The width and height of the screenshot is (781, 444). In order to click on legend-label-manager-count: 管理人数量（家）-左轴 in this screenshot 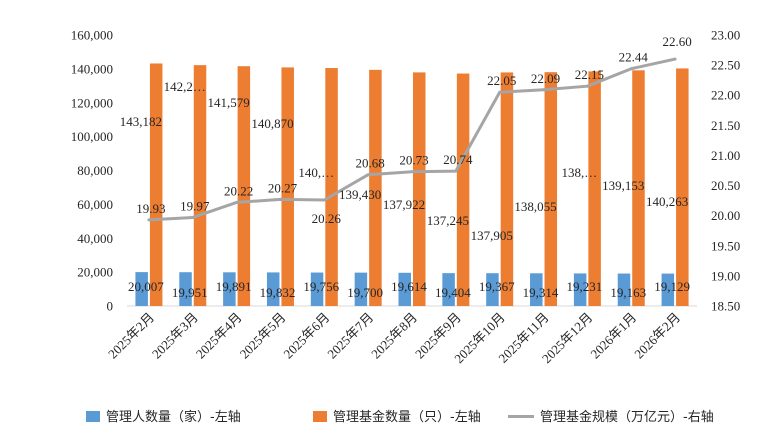, I will do `click(173, 417)`.